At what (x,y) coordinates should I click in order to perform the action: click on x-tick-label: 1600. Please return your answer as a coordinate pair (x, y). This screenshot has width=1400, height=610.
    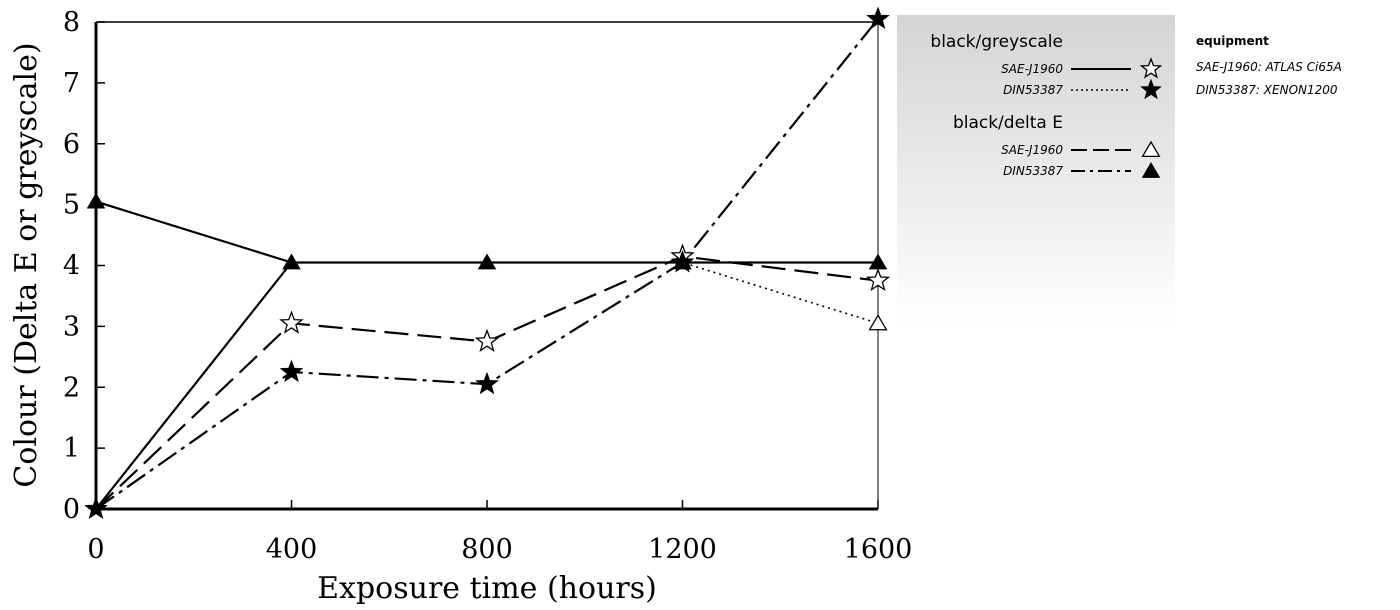
    Looking at the image, I should click on (878, 549).